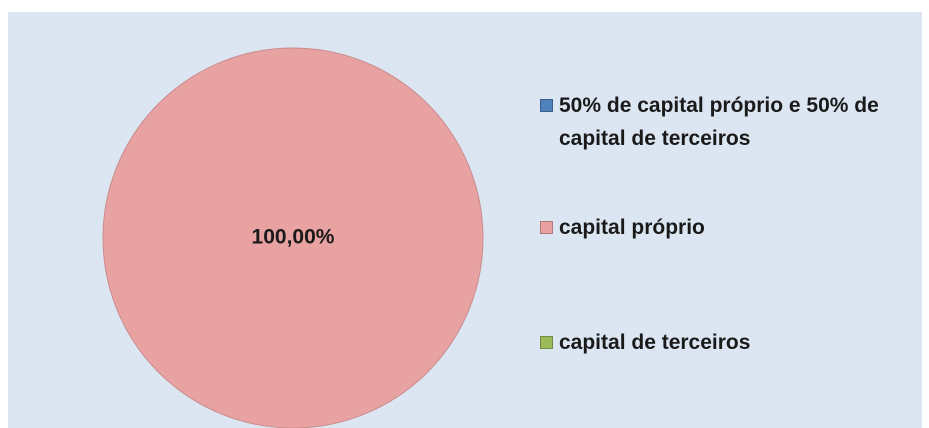 This screenshot has width=929, height=428. What do you see at coordinates (655, 342) in the screenshot?
I see `legend-label: capital de terceiros` at bounding box center [655, 342].